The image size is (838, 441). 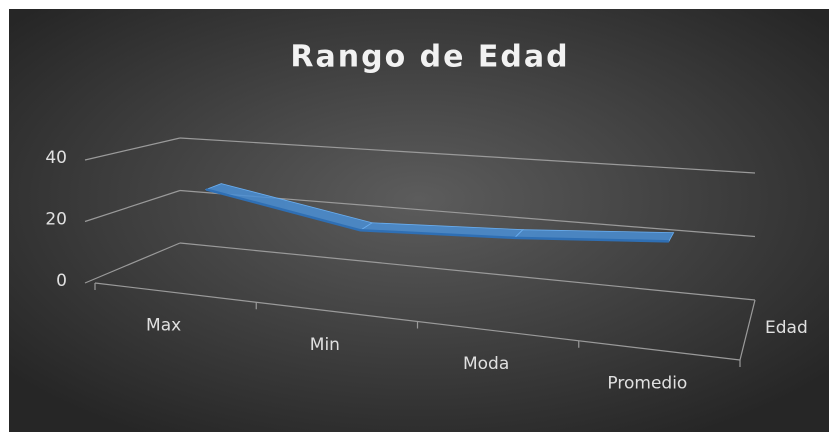 I want to click on legend-label: Edad, so click(x=786, y=328).